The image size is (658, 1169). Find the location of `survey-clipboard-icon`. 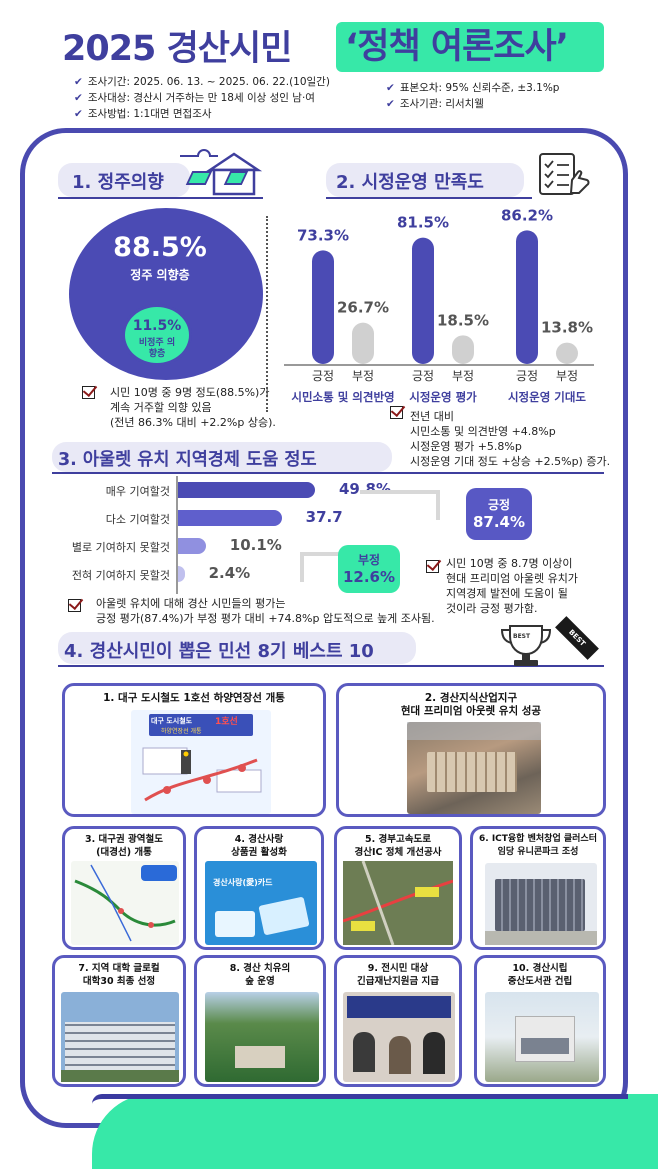

survey-clipboard-icon is located at coordinates (564, 174).